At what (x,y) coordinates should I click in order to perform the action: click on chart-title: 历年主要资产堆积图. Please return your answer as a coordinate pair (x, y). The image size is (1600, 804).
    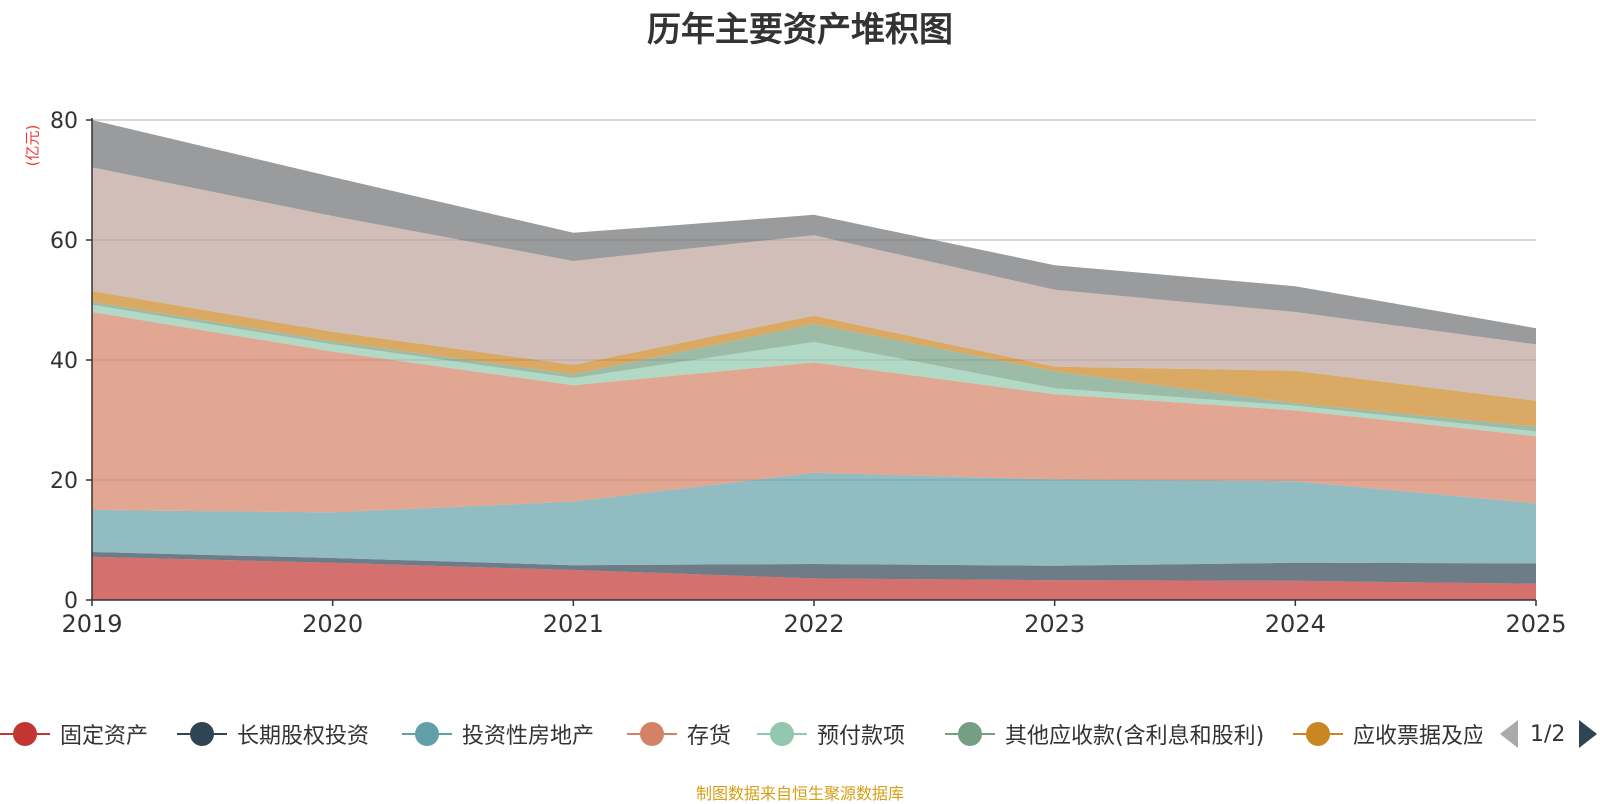
    Looking at the image, I should click on (800, 30).